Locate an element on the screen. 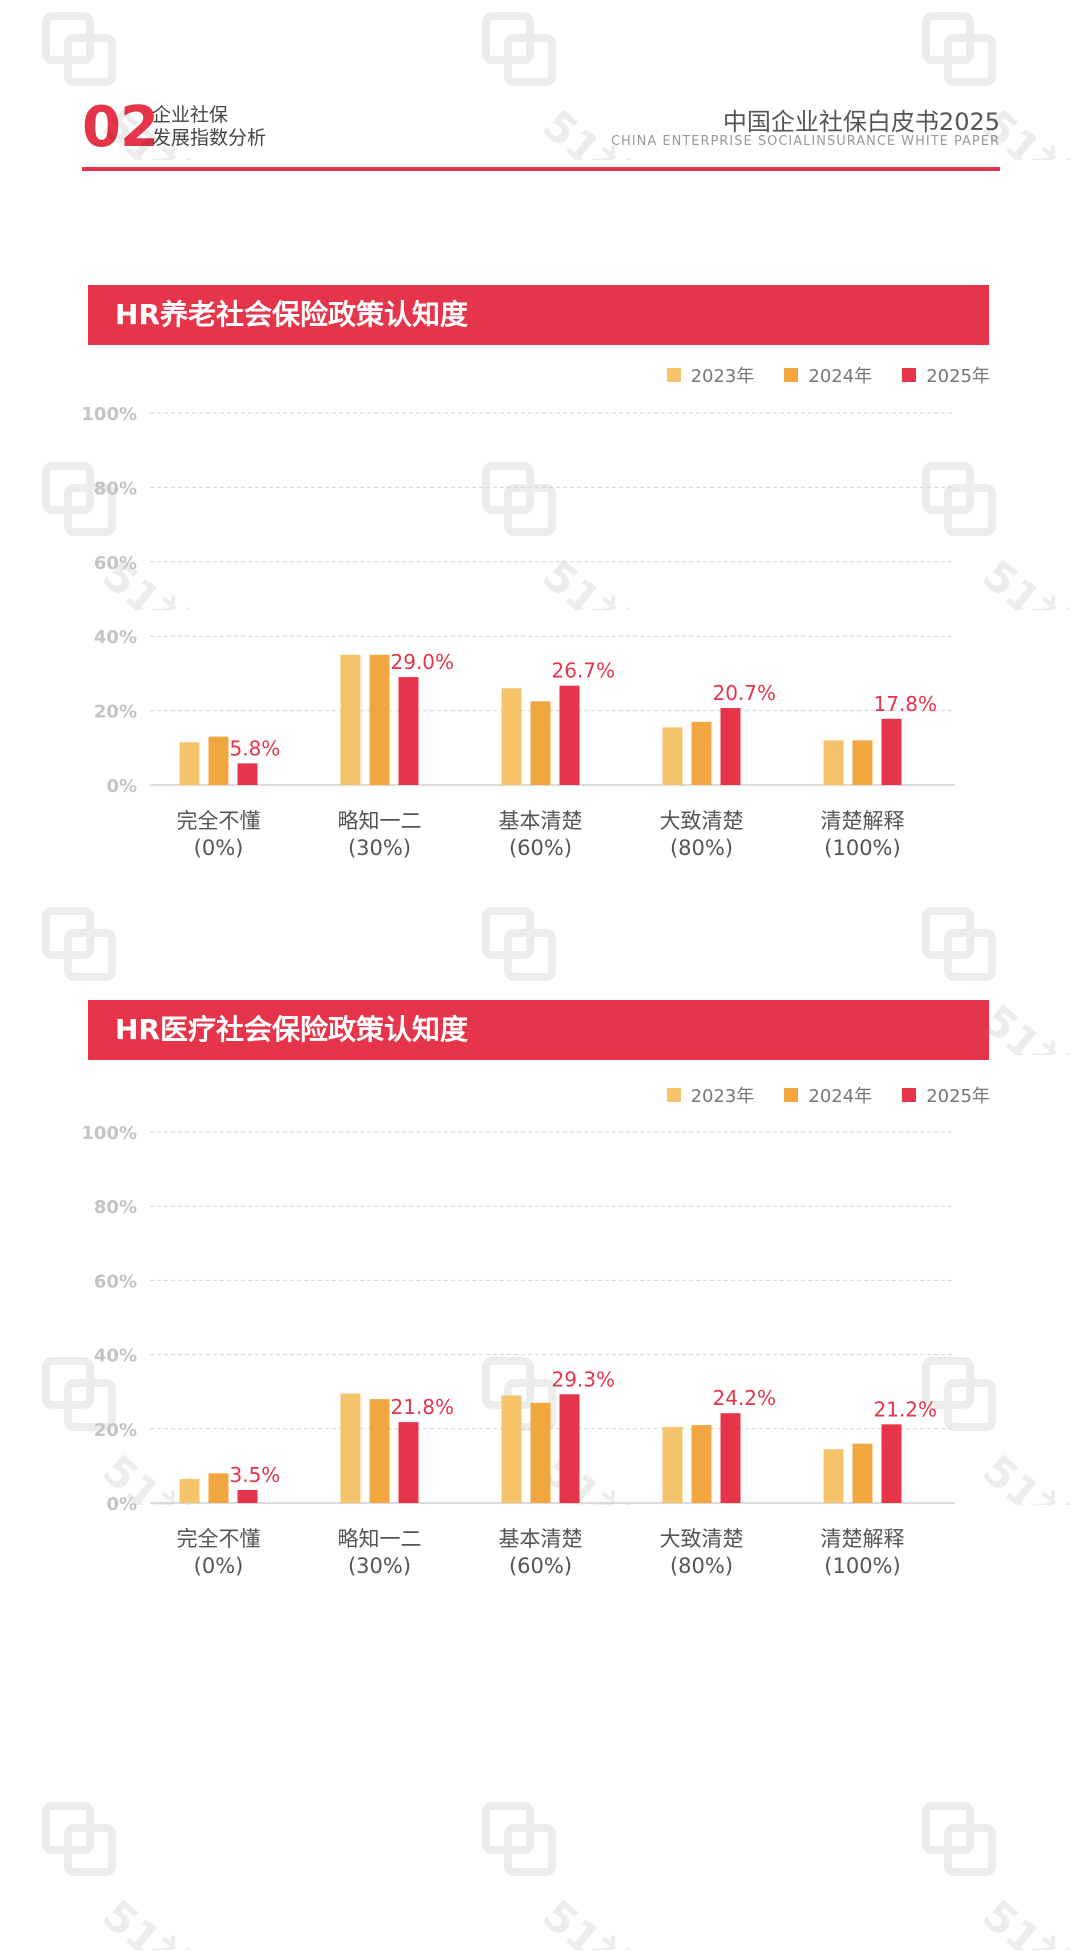 The image size is (1080, 1954). chart-legend: 2023年 2024年 2025年 is located at coordinates (828, 1095).